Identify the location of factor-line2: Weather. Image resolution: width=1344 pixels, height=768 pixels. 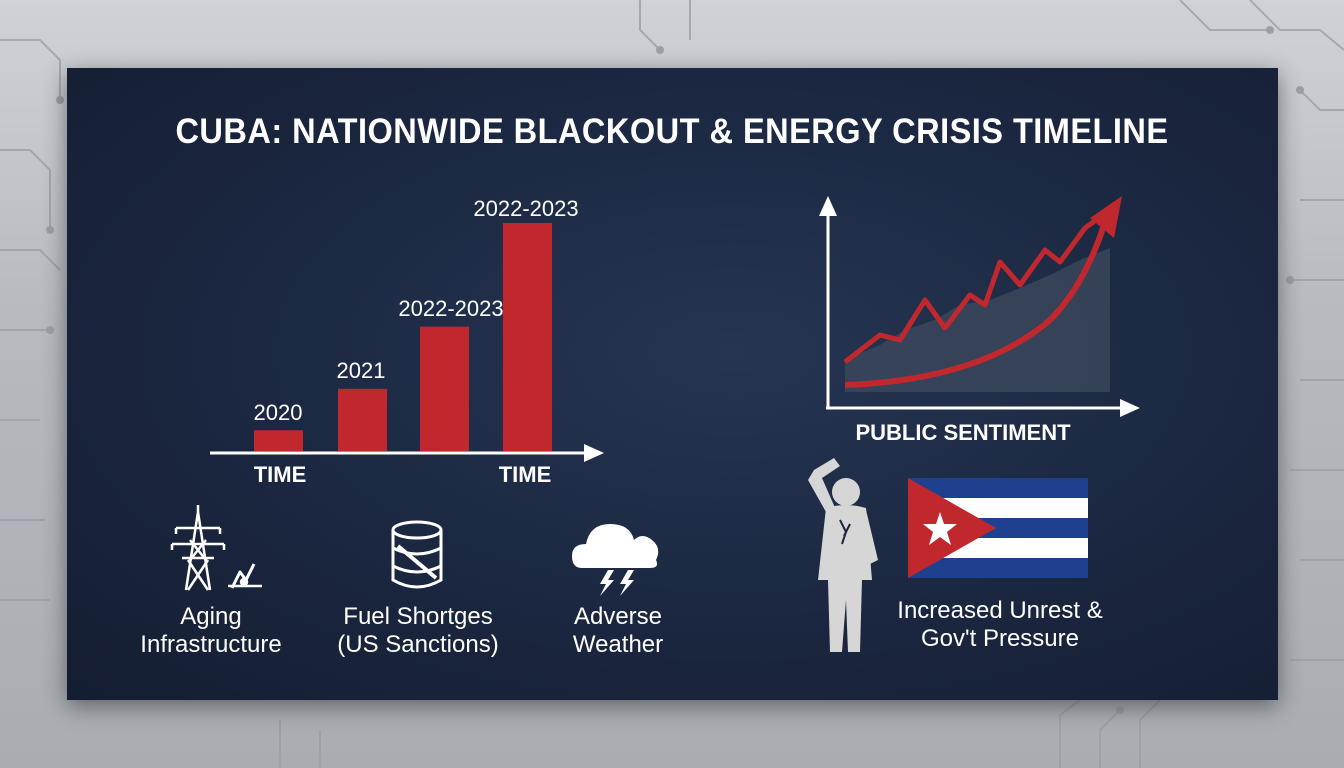
(618, 644).